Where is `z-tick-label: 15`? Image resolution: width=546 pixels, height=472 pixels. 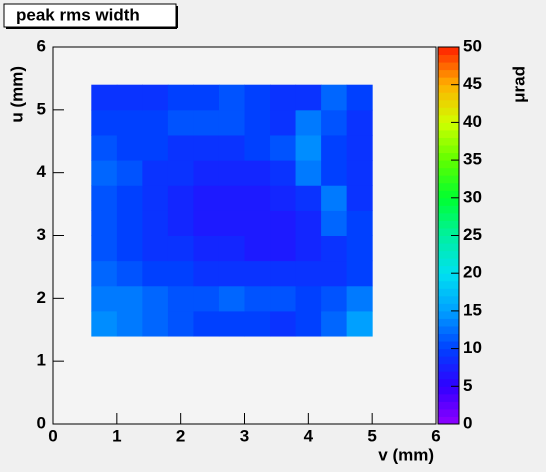
z-tick-label: 15 is located at coordinates (472, 309).